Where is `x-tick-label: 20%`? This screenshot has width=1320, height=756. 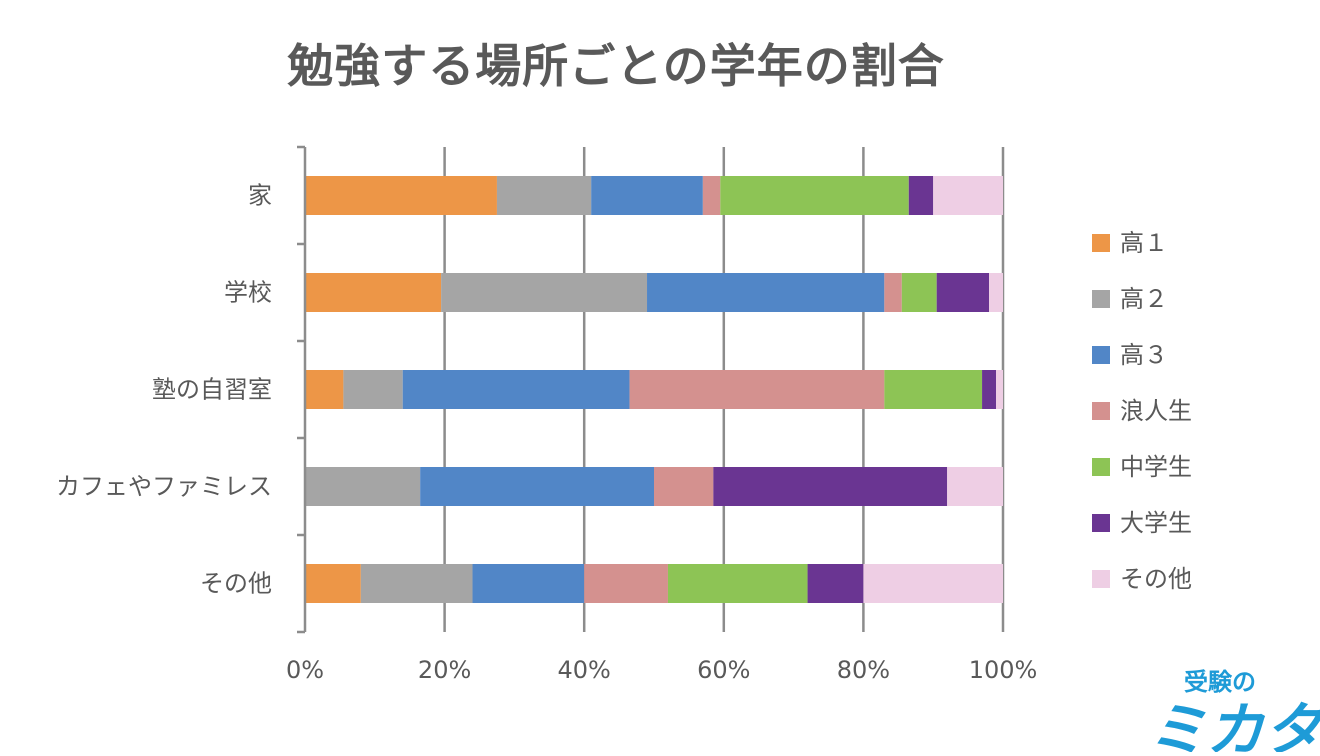
x-tick-label: 20% is located at coordinates (444, 670).